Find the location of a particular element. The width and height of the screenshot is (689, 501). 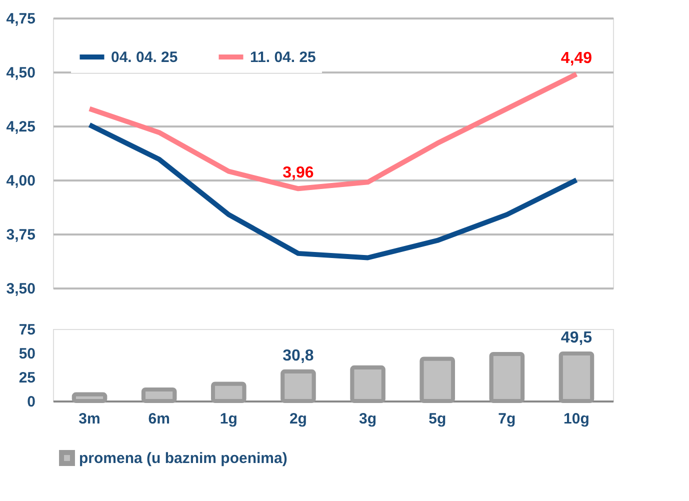

x-tick-label: 3m is located at coordinates (89, 419).